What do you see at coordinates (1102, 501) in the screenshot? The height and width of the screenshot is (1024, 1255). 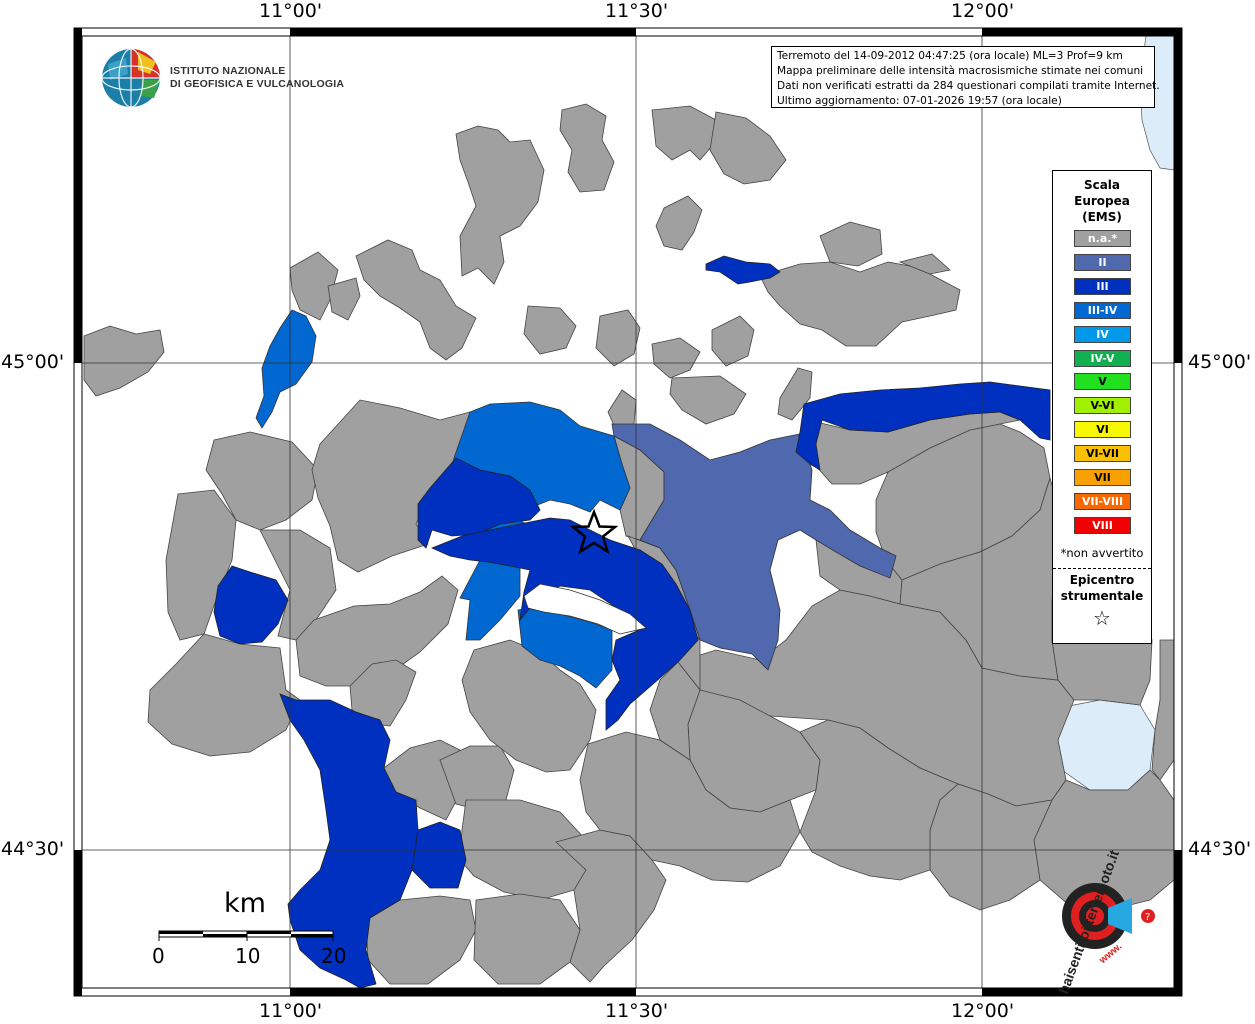 I see `legend-swatch: VII-VIII` at bounding box center [1102, 501].